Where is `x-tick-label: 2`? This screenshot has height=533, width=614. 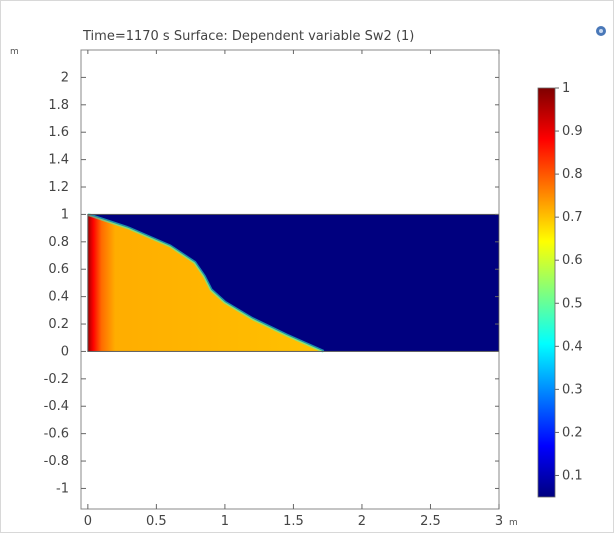
x-tick-label: 2 is located at coordinates (362, 521).